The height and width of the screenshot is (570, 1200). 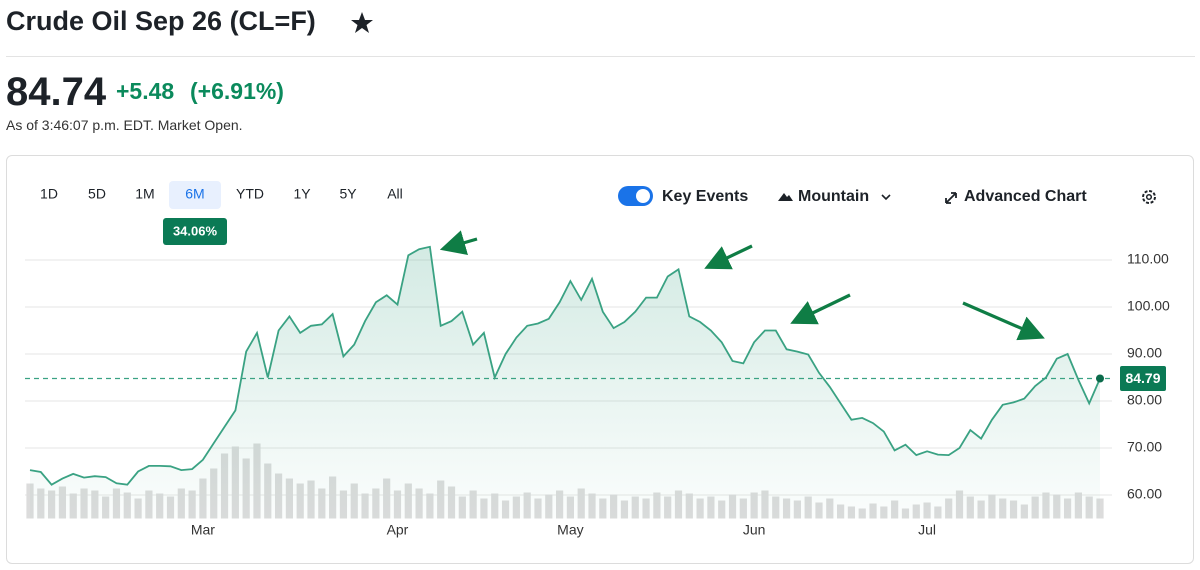 I want to click on range-button: 6M, so click(x=194, y=194).